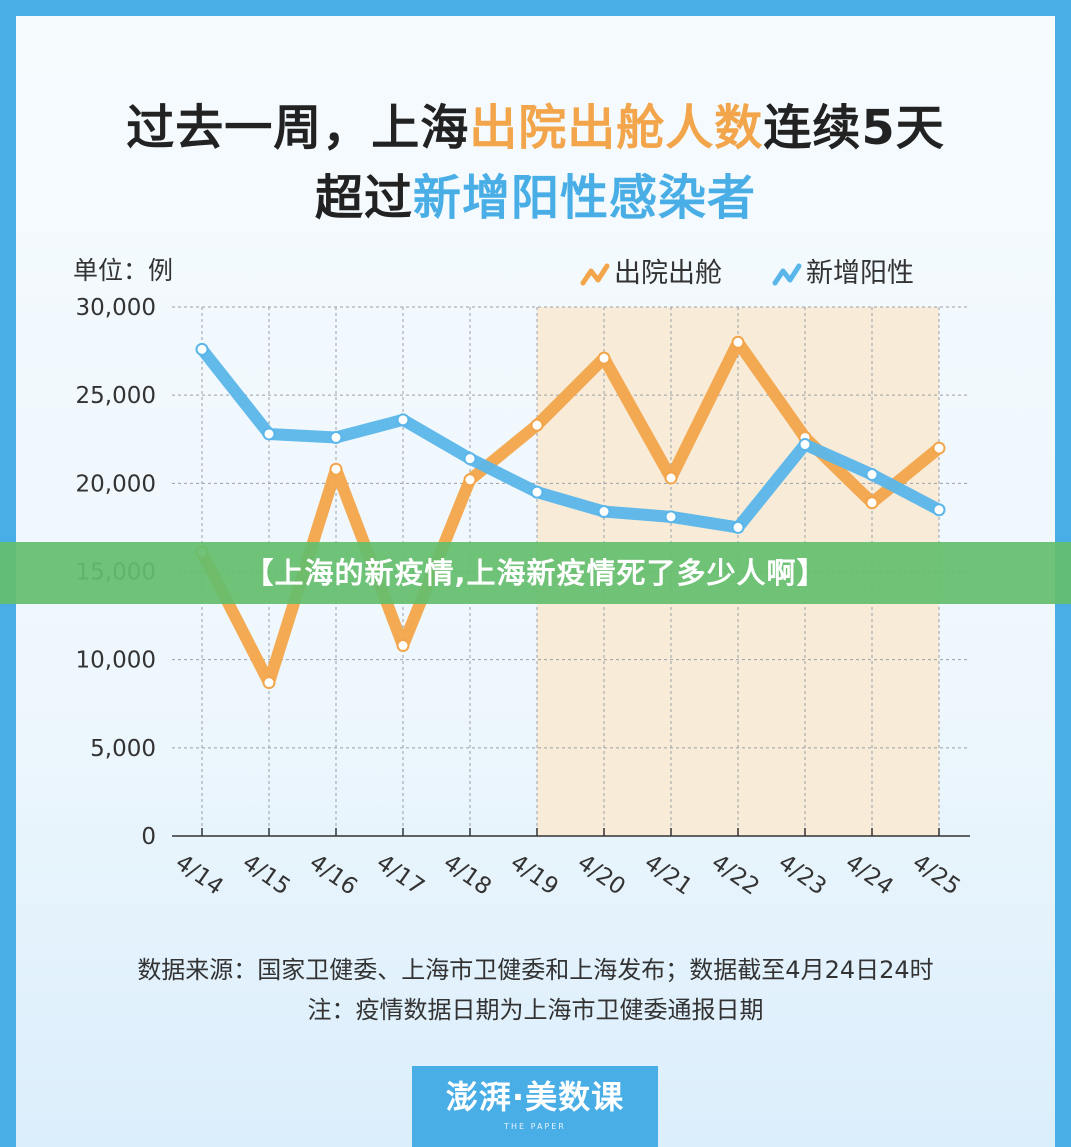  Describe the element at coordinates (668, 875) in the screenshot. I see `x-tick-label: 4/21` at that location.